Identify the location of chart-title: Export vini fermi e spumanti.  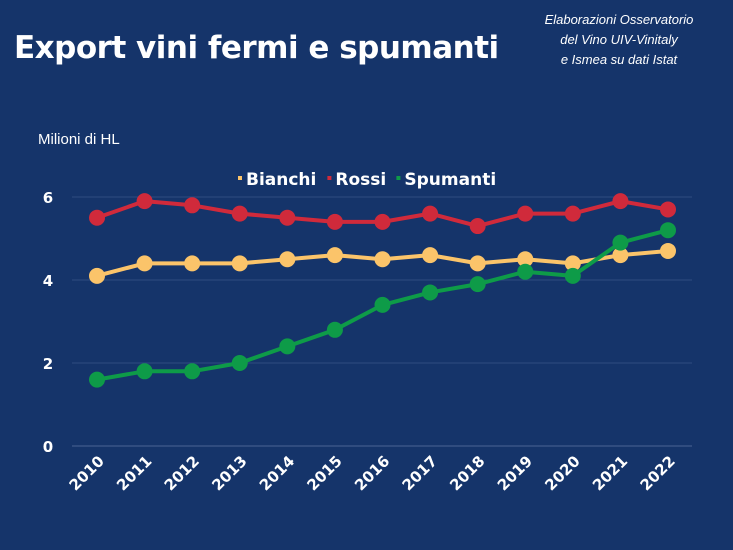
(256, 48).